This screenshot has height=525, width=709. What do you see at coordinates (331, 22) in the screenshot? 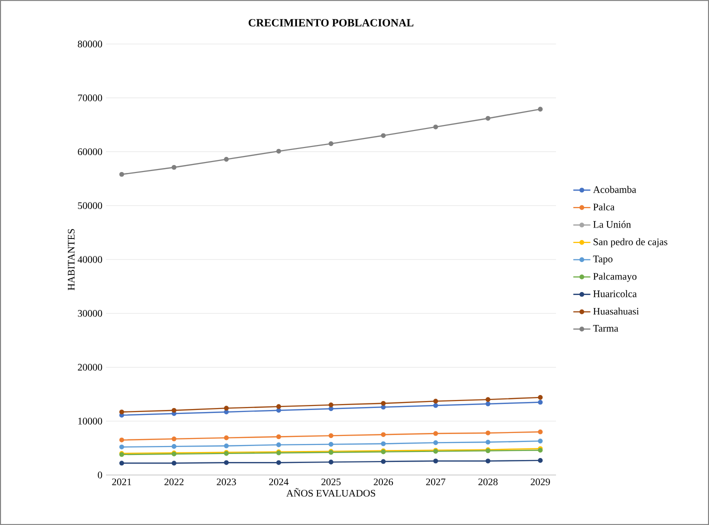
I see `chart-title: CRECIMIENTO POBLACIONAL` at bounding box center [331, 22].